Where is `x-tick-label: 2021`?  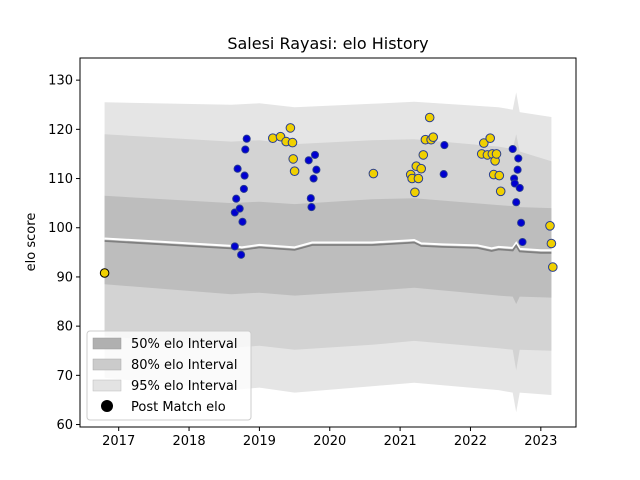 x-tick-label: 2021 is located at coordinates (400, 441).